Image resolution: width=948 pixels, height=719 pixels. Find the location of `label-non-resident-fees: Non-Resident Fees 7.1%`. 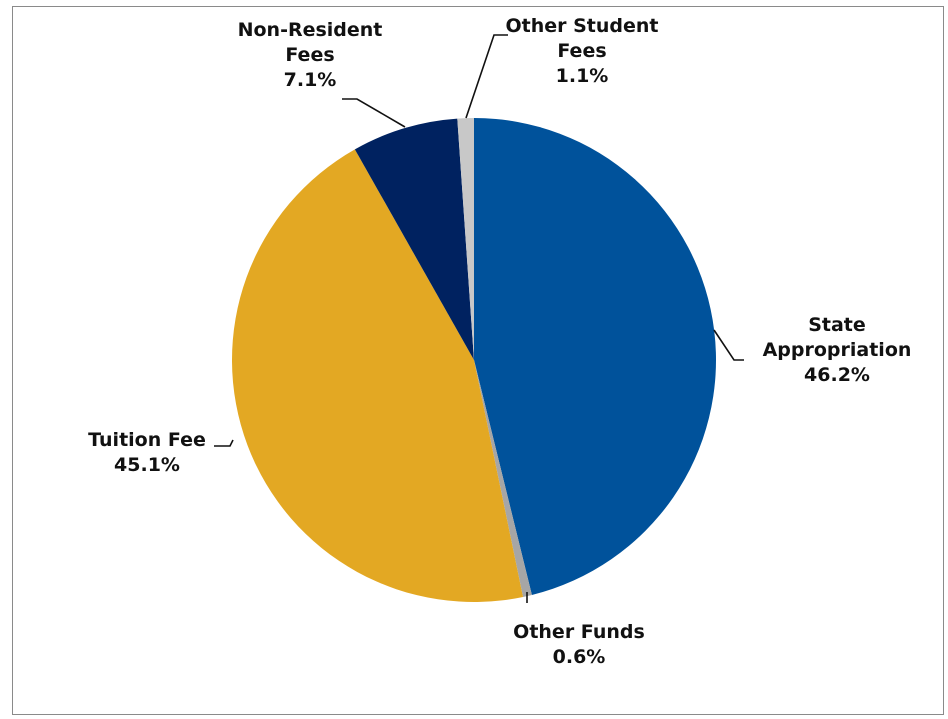

label-non-resident-fees: Non-Resident Fees 7.1% is located at coordinates (310, 55).